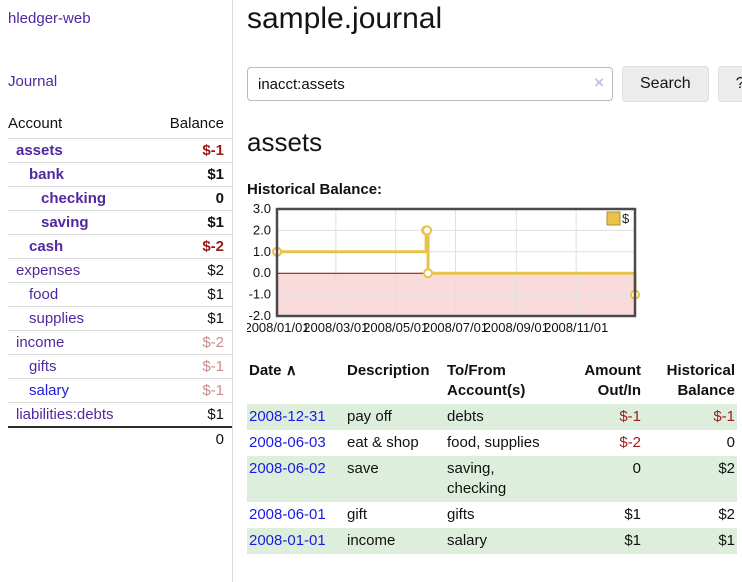  What do you see at coordinates (33, 81) in the screenshot?
I see `nav-journal-link: Journal` at bounding box center [33, 81].